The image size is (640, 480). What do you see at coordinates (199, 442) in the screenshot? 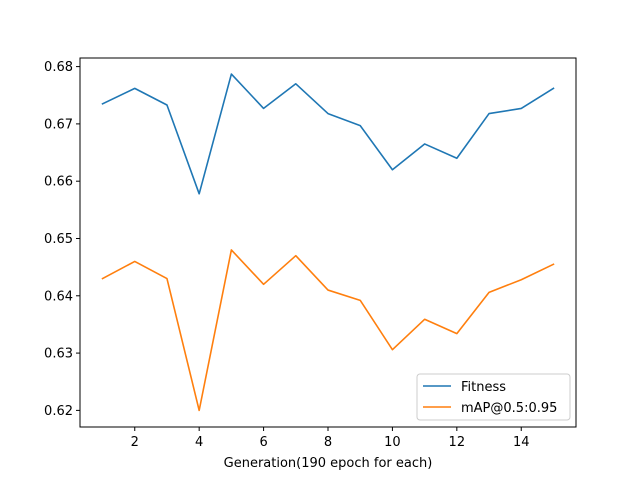
I see `x-tick-label: 4` at bounding box center [199, 442].